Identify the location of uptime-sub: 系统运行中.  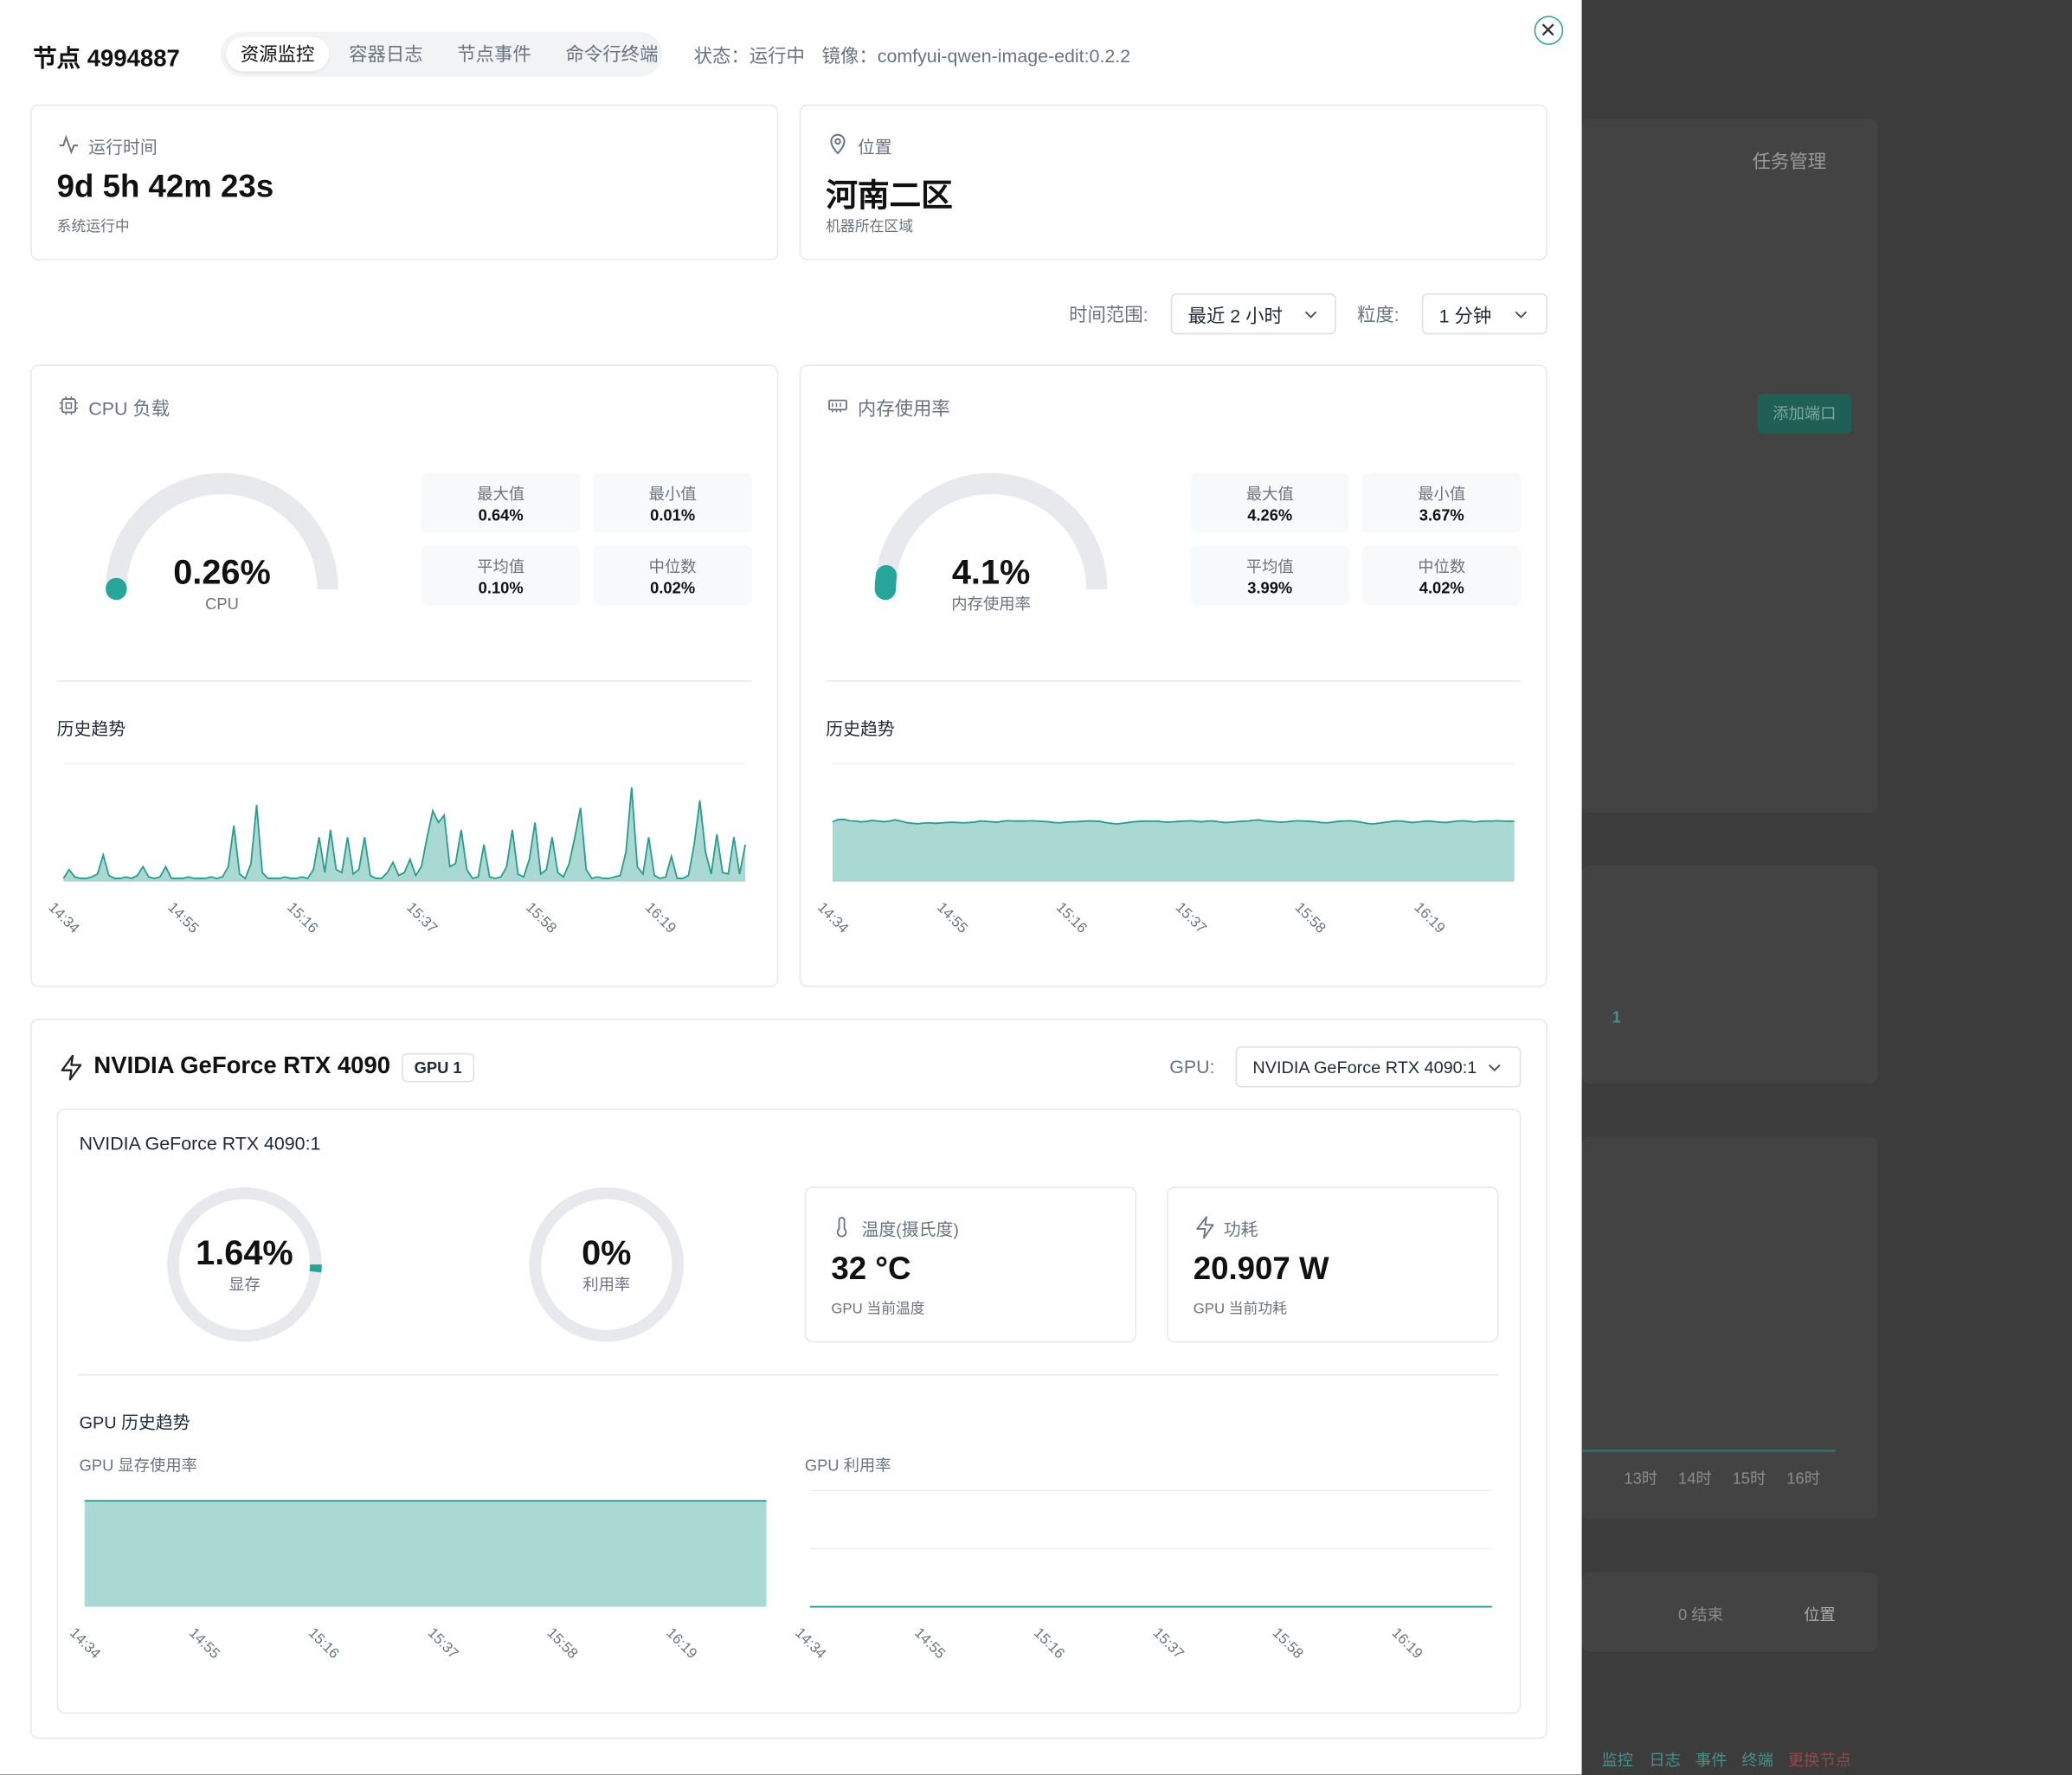
(93, 227).